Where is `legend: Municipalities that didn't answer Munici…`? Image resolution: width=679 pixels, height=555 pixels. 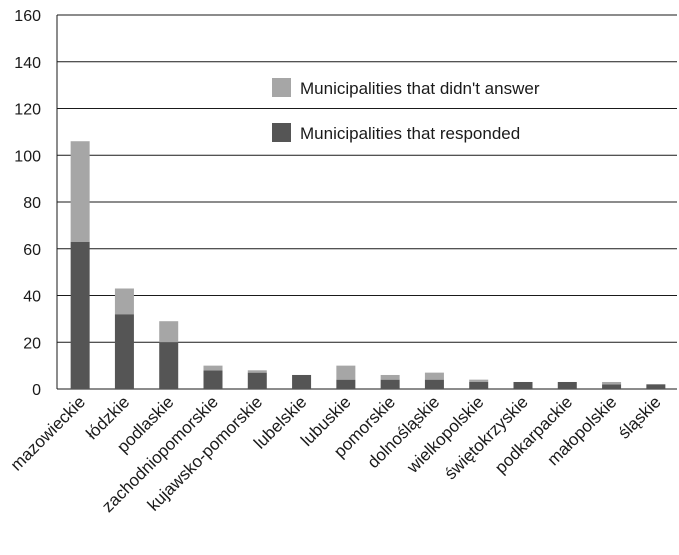
legend: Municipalities that didn't answer Munici… is located at coordinates (406, 110).